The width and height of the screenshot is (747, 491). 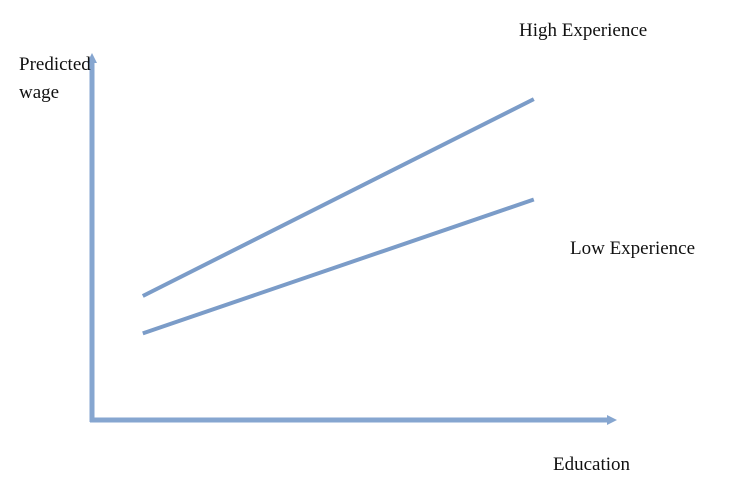 What do you see at coordinates (39, 92) in the screenshot?
I see `y-axis-label-line-2: wage` at bounding box center [39, 92].